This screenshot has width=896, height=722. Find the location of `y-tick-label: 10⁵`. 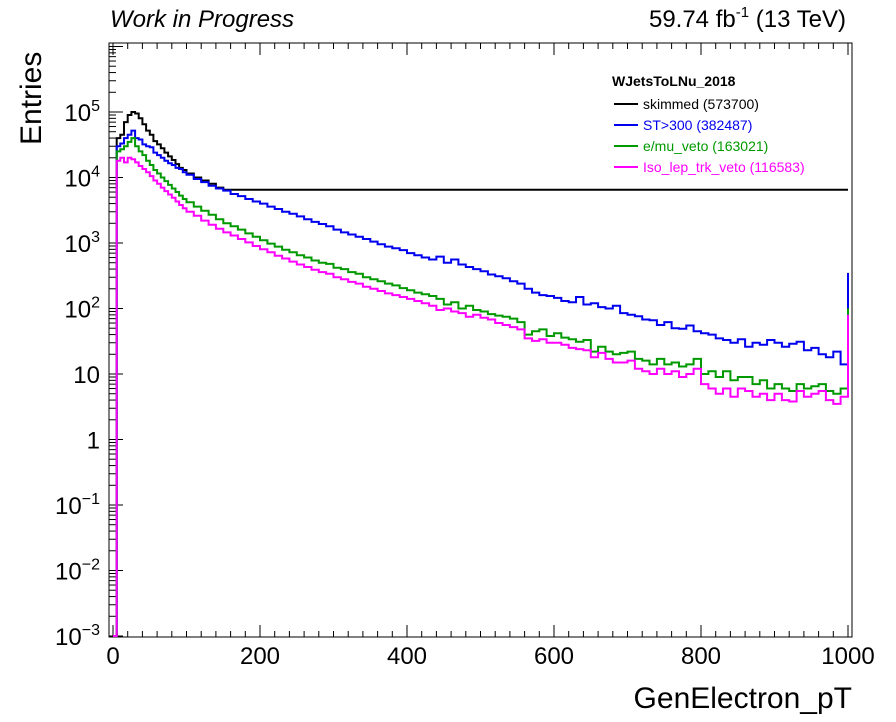

y-tick-label: 10⁵ is located at coordinates (82, 112).